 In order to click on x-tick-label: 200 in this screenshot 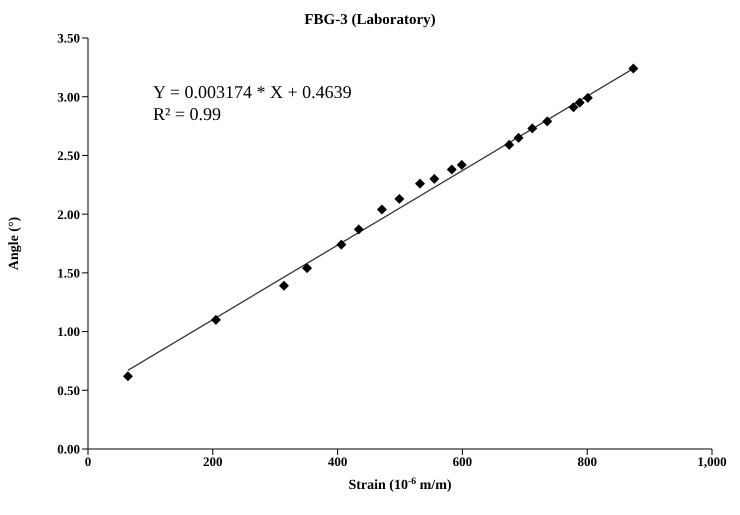, I will do `click(213, 462)`.